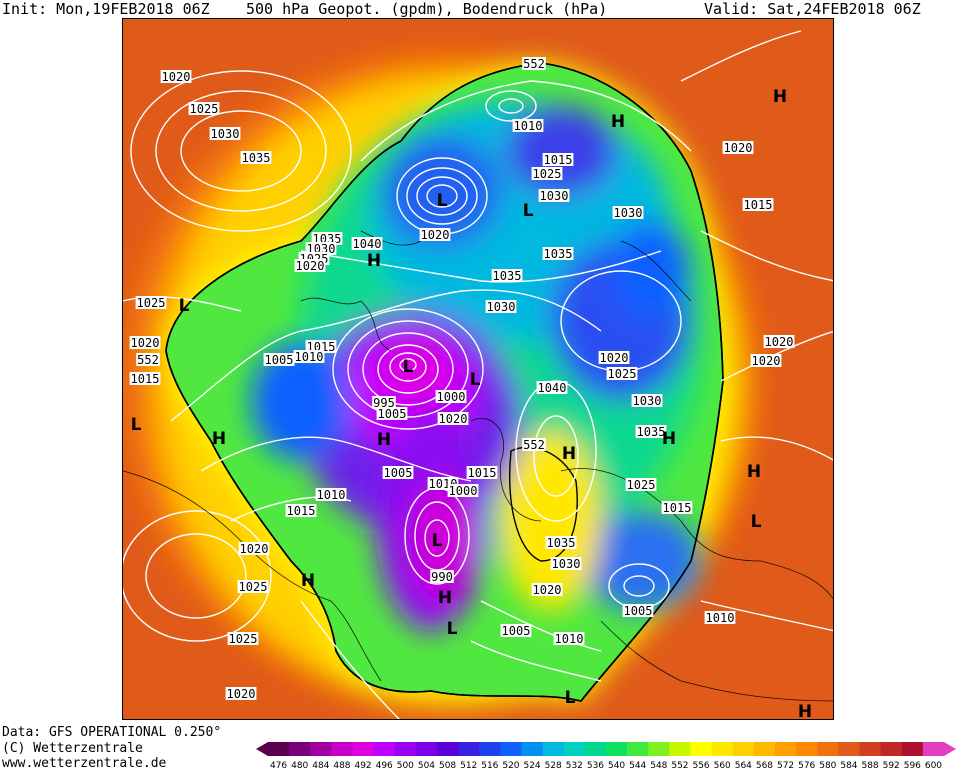 The width and height of the screenshot is (956, 771). I want to click on legend-tick-label: 532, so click(574, 765).